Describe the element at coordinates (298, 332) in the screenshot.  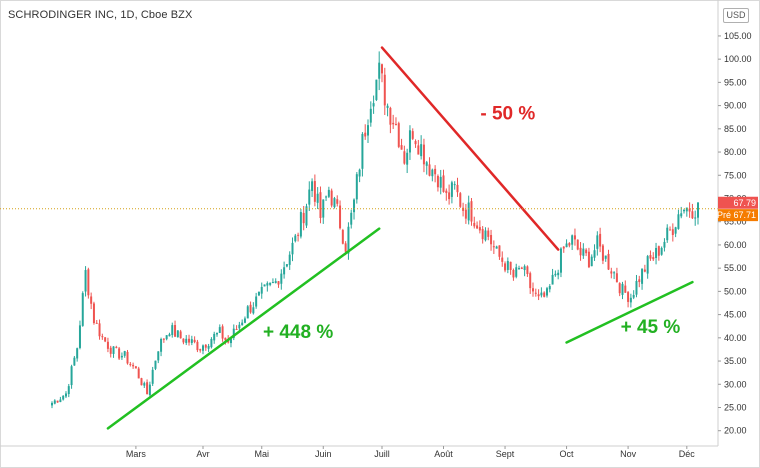
I see `annotation-label: + 448 %` at that location.